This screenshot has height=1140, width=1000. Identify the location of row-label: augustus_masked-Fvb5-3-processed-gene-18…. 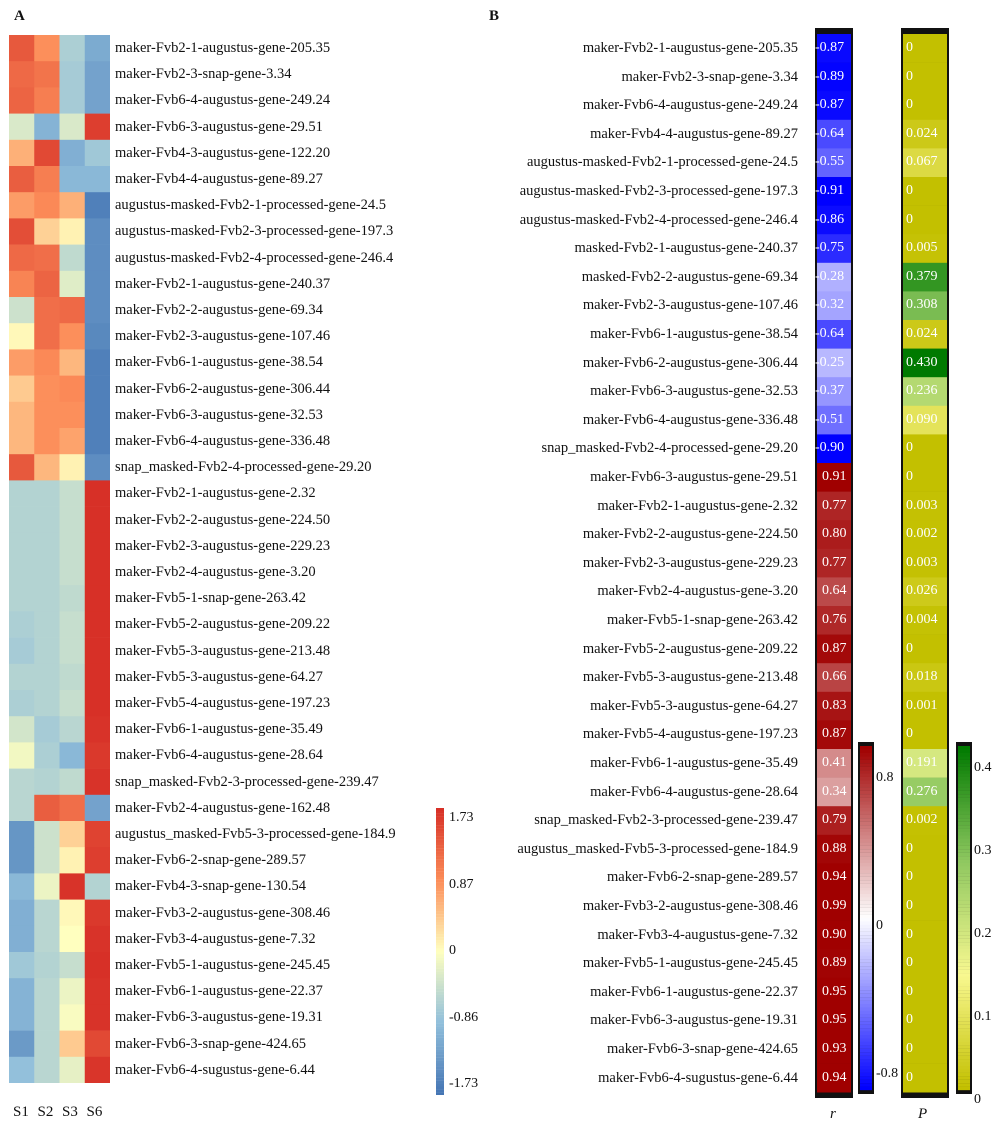
(657, 848).